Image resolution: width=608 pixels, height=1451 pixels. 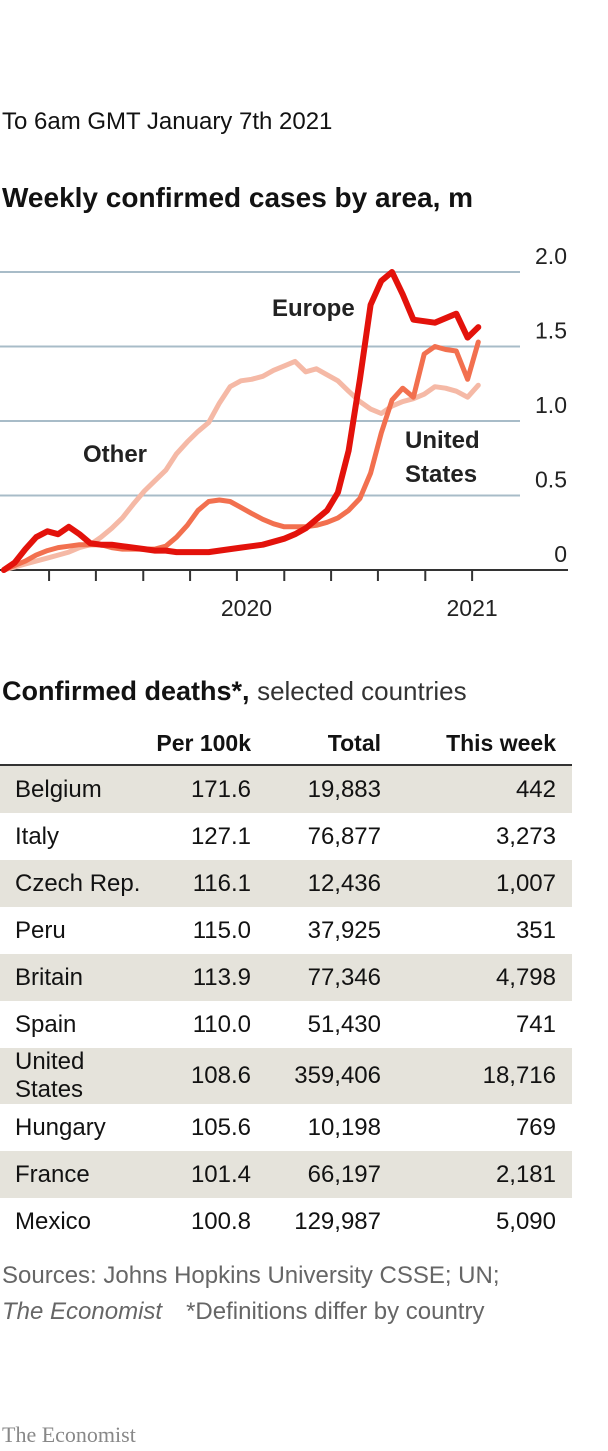 What do you see at coordinates (316, 883) in the screenshot?
I see `cell: 12,436` at bounding box center [316, 883].